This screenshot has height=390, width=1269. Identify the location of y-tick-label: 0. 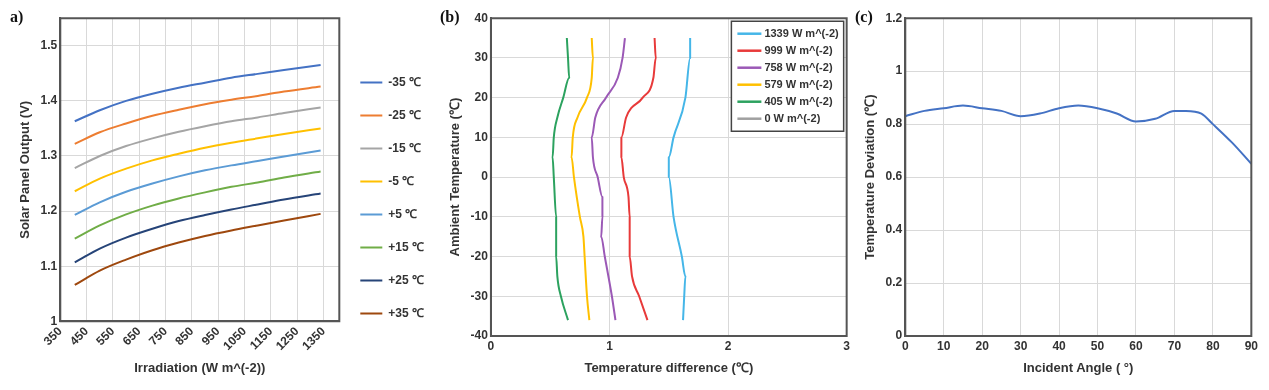
(485, 176).